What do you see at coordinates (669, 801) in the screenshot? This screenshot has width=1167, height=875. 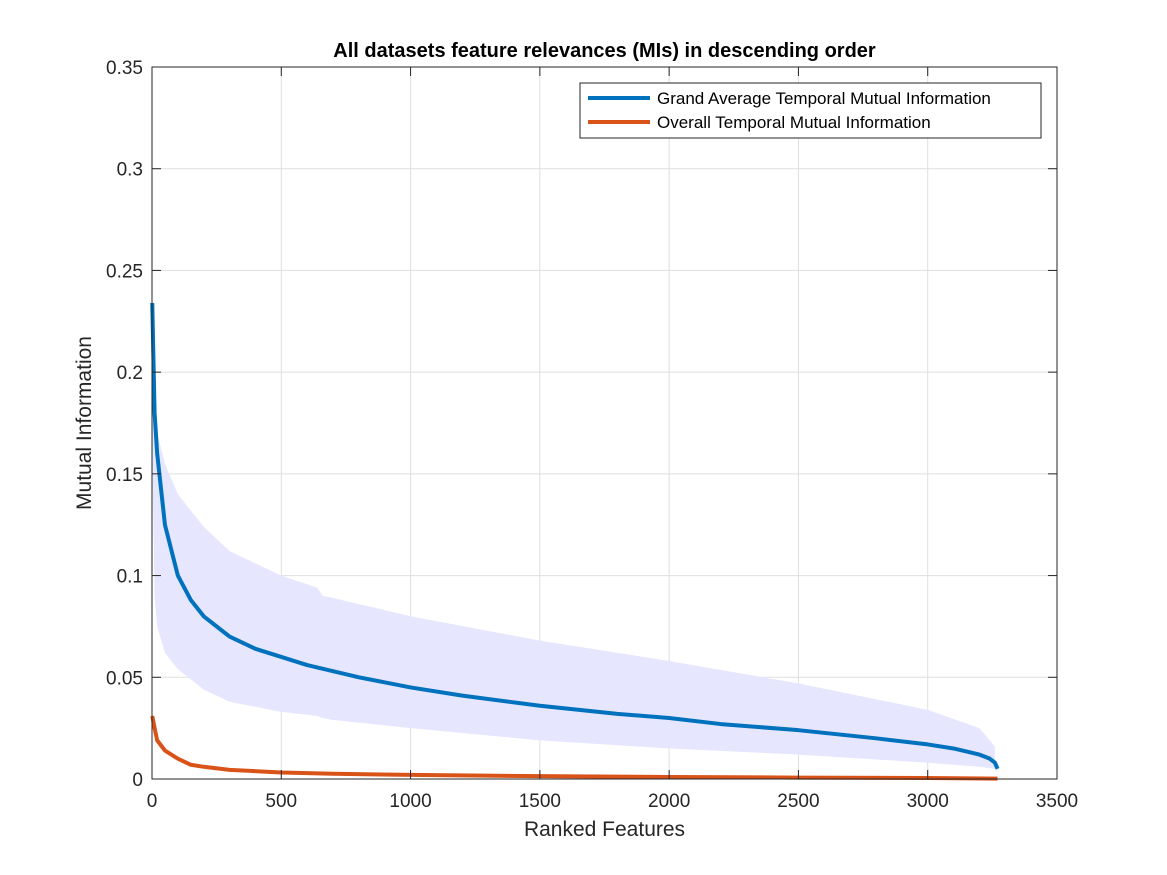 I see `x-tick-label: 2000` at bounding box center [669, 801].